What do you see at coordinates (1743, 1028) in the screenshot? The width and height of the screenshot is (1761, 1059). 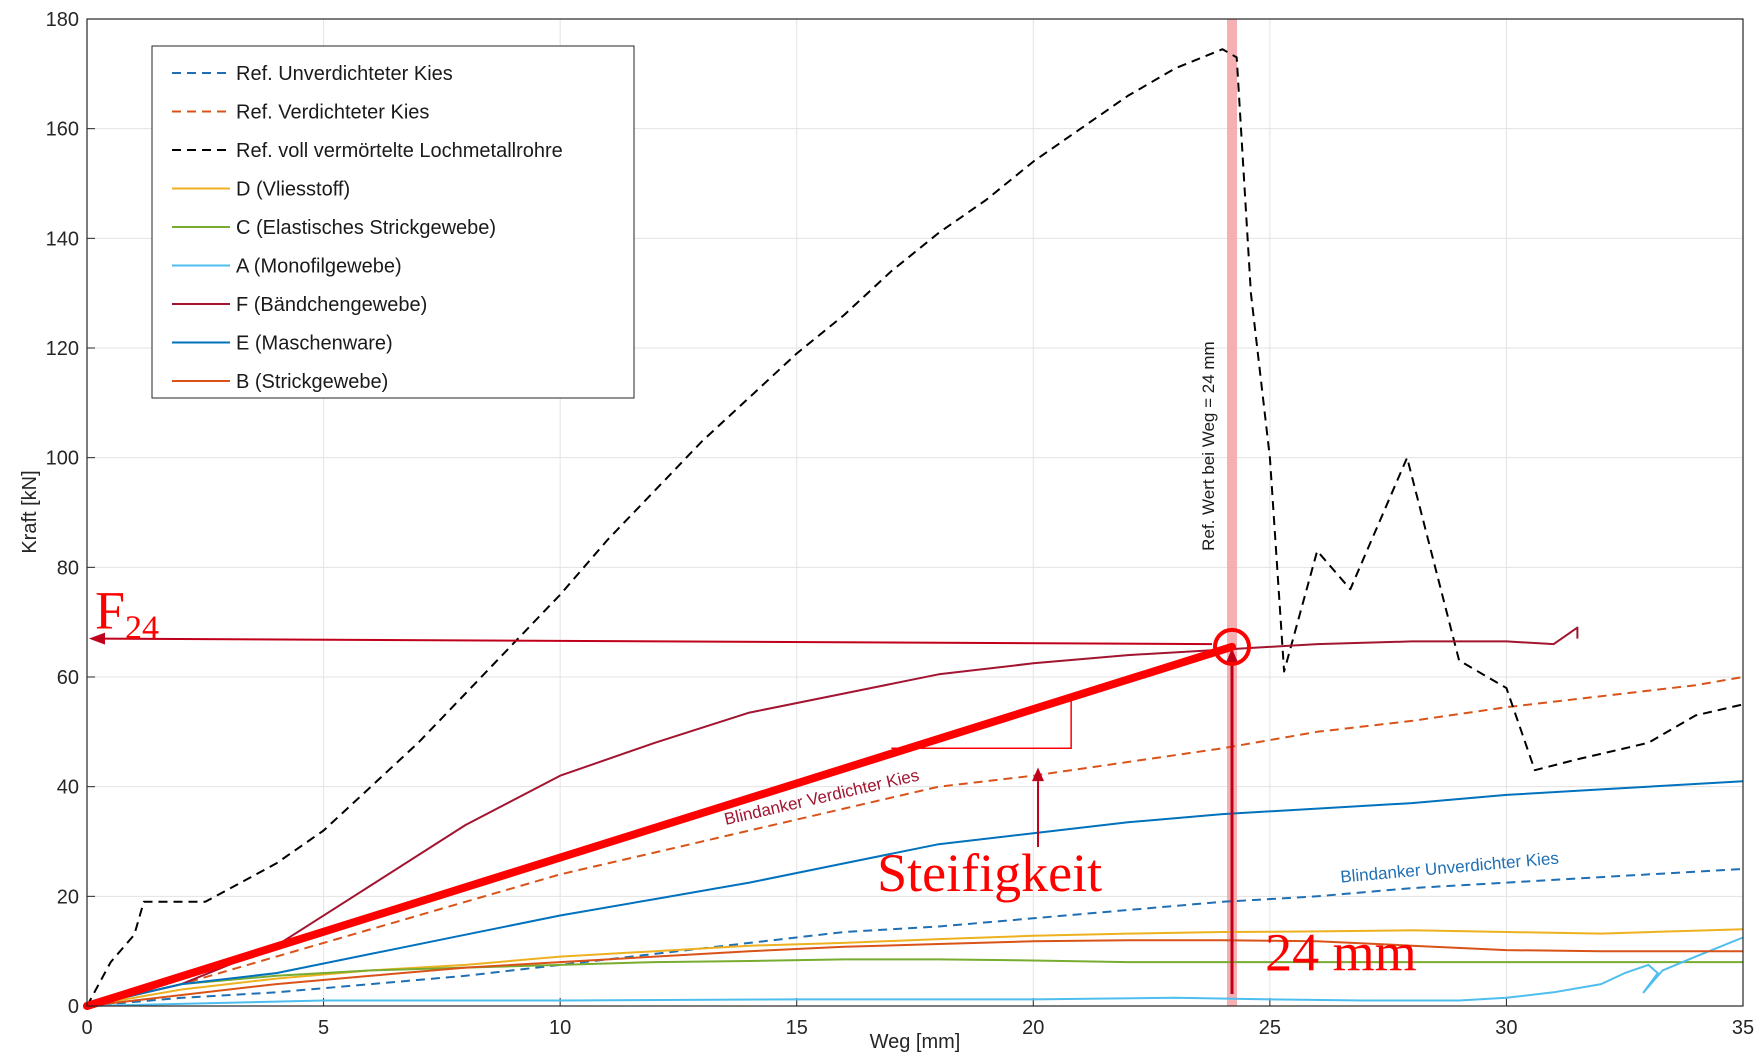 I see `x-tick-label: 35` at bounding box center [1743, 1028].